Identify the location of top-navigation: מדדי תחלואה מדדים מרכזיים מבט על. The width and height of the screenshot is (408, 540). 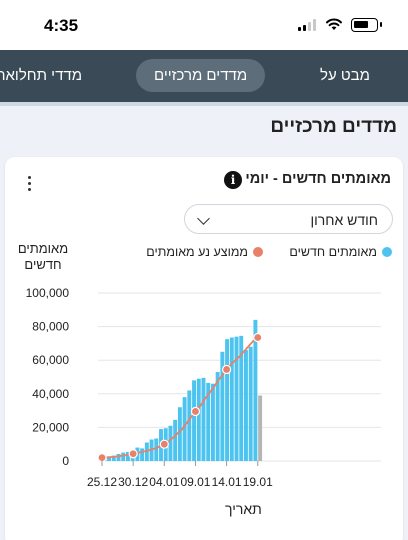
(204, 76).